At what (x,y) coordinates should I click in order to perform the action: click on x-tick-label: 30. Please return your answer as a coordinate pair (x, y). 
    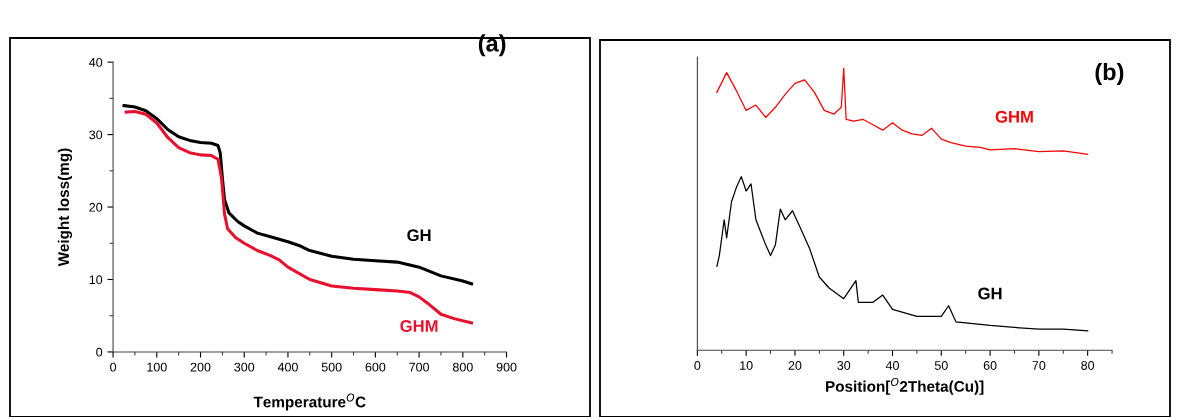
    Looking at the image, I should click on (844, 365).